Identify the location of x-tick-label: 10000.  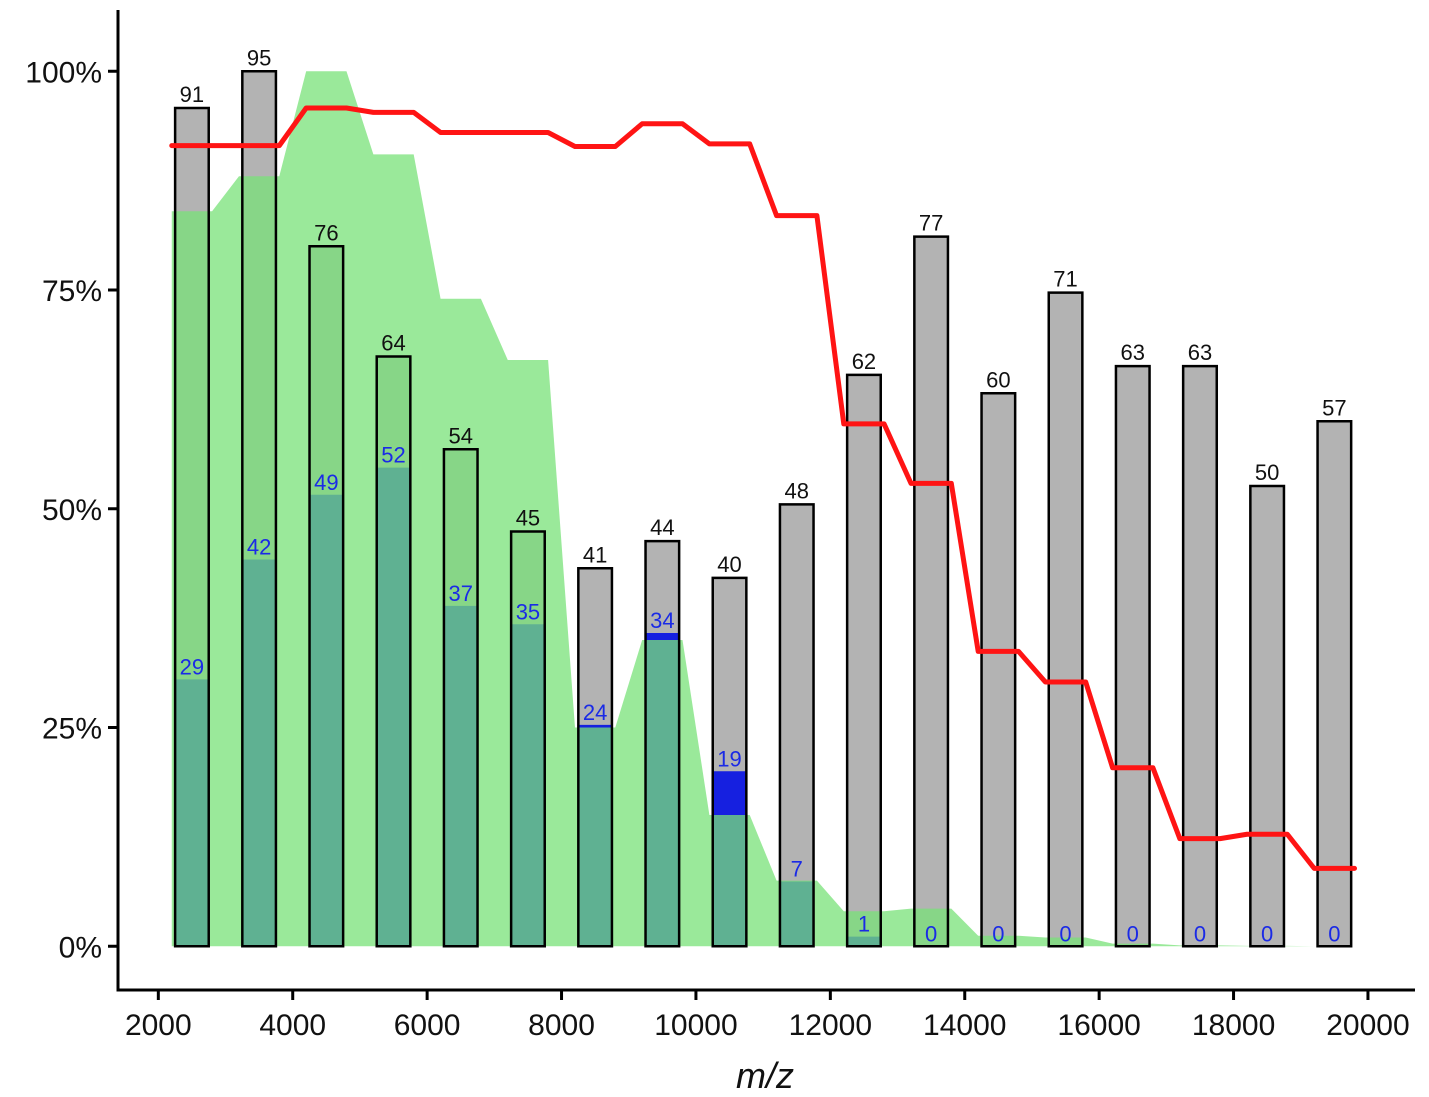
(695, 1025).